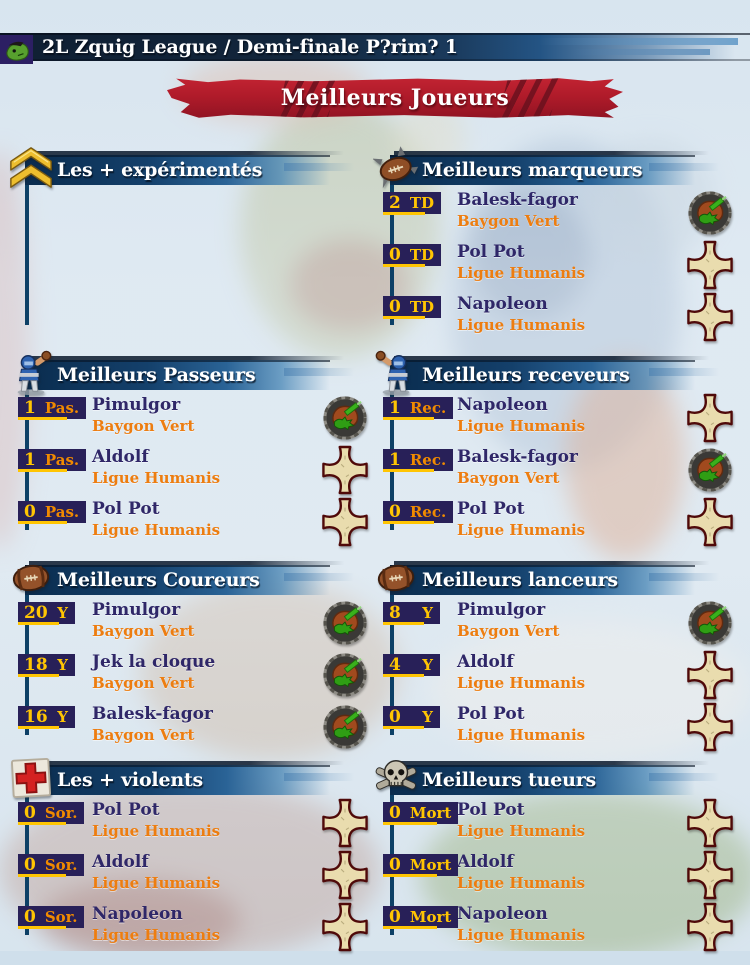 This screenshot has height=965, width=750. I want to click on stat-badge: 8 Y, so click(411, 613).